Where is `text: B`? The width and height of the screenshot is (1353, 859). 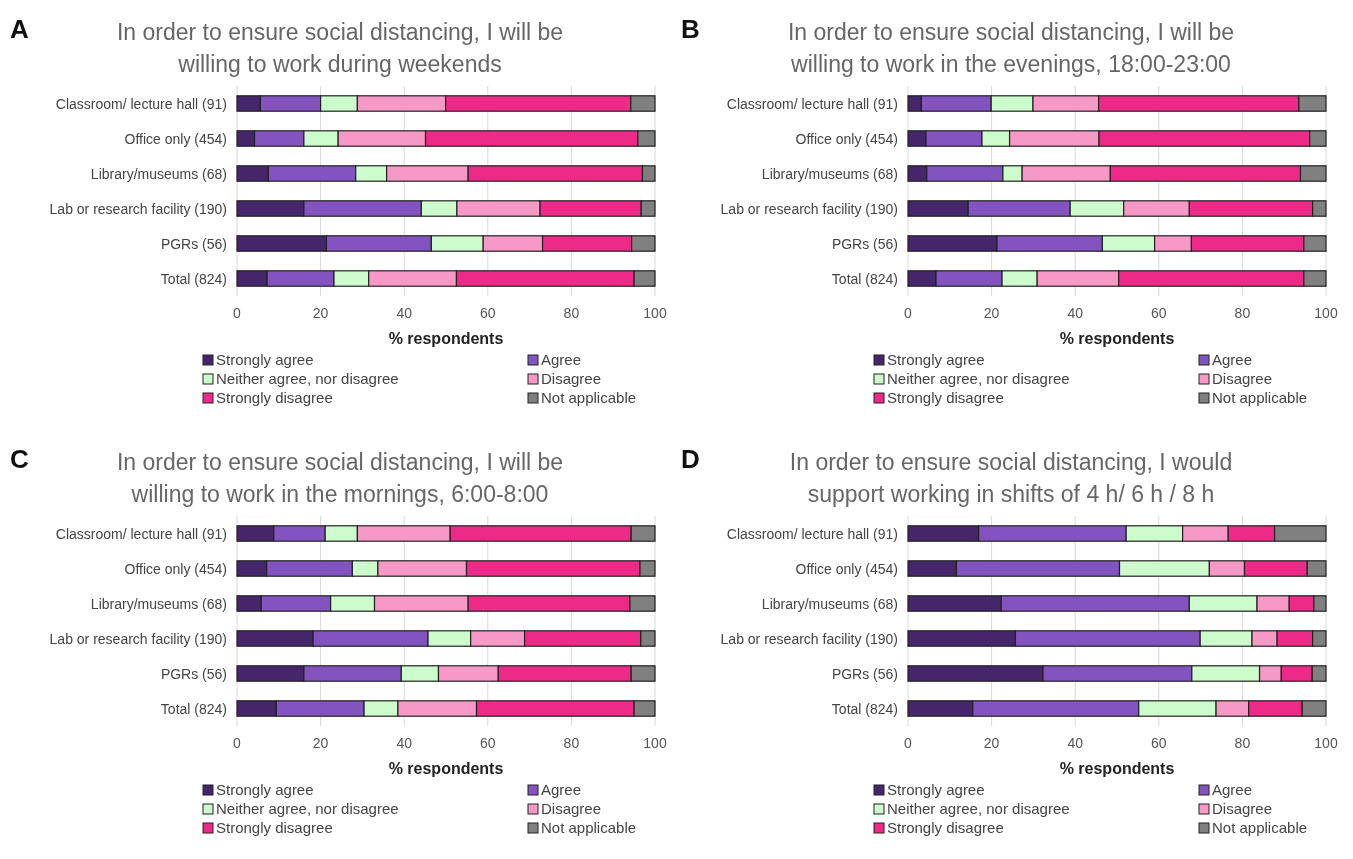
text: B is located at coordinates (690, 29).